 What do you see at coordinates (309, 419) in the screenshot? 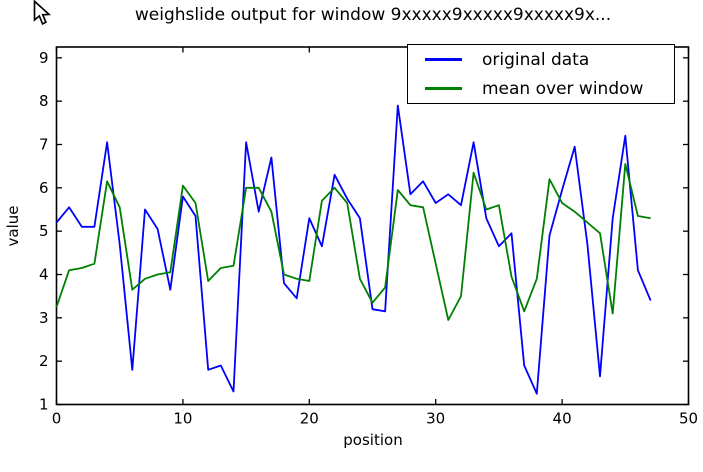
I see `x-tick-label: 20` at bounding box center [309, 419].